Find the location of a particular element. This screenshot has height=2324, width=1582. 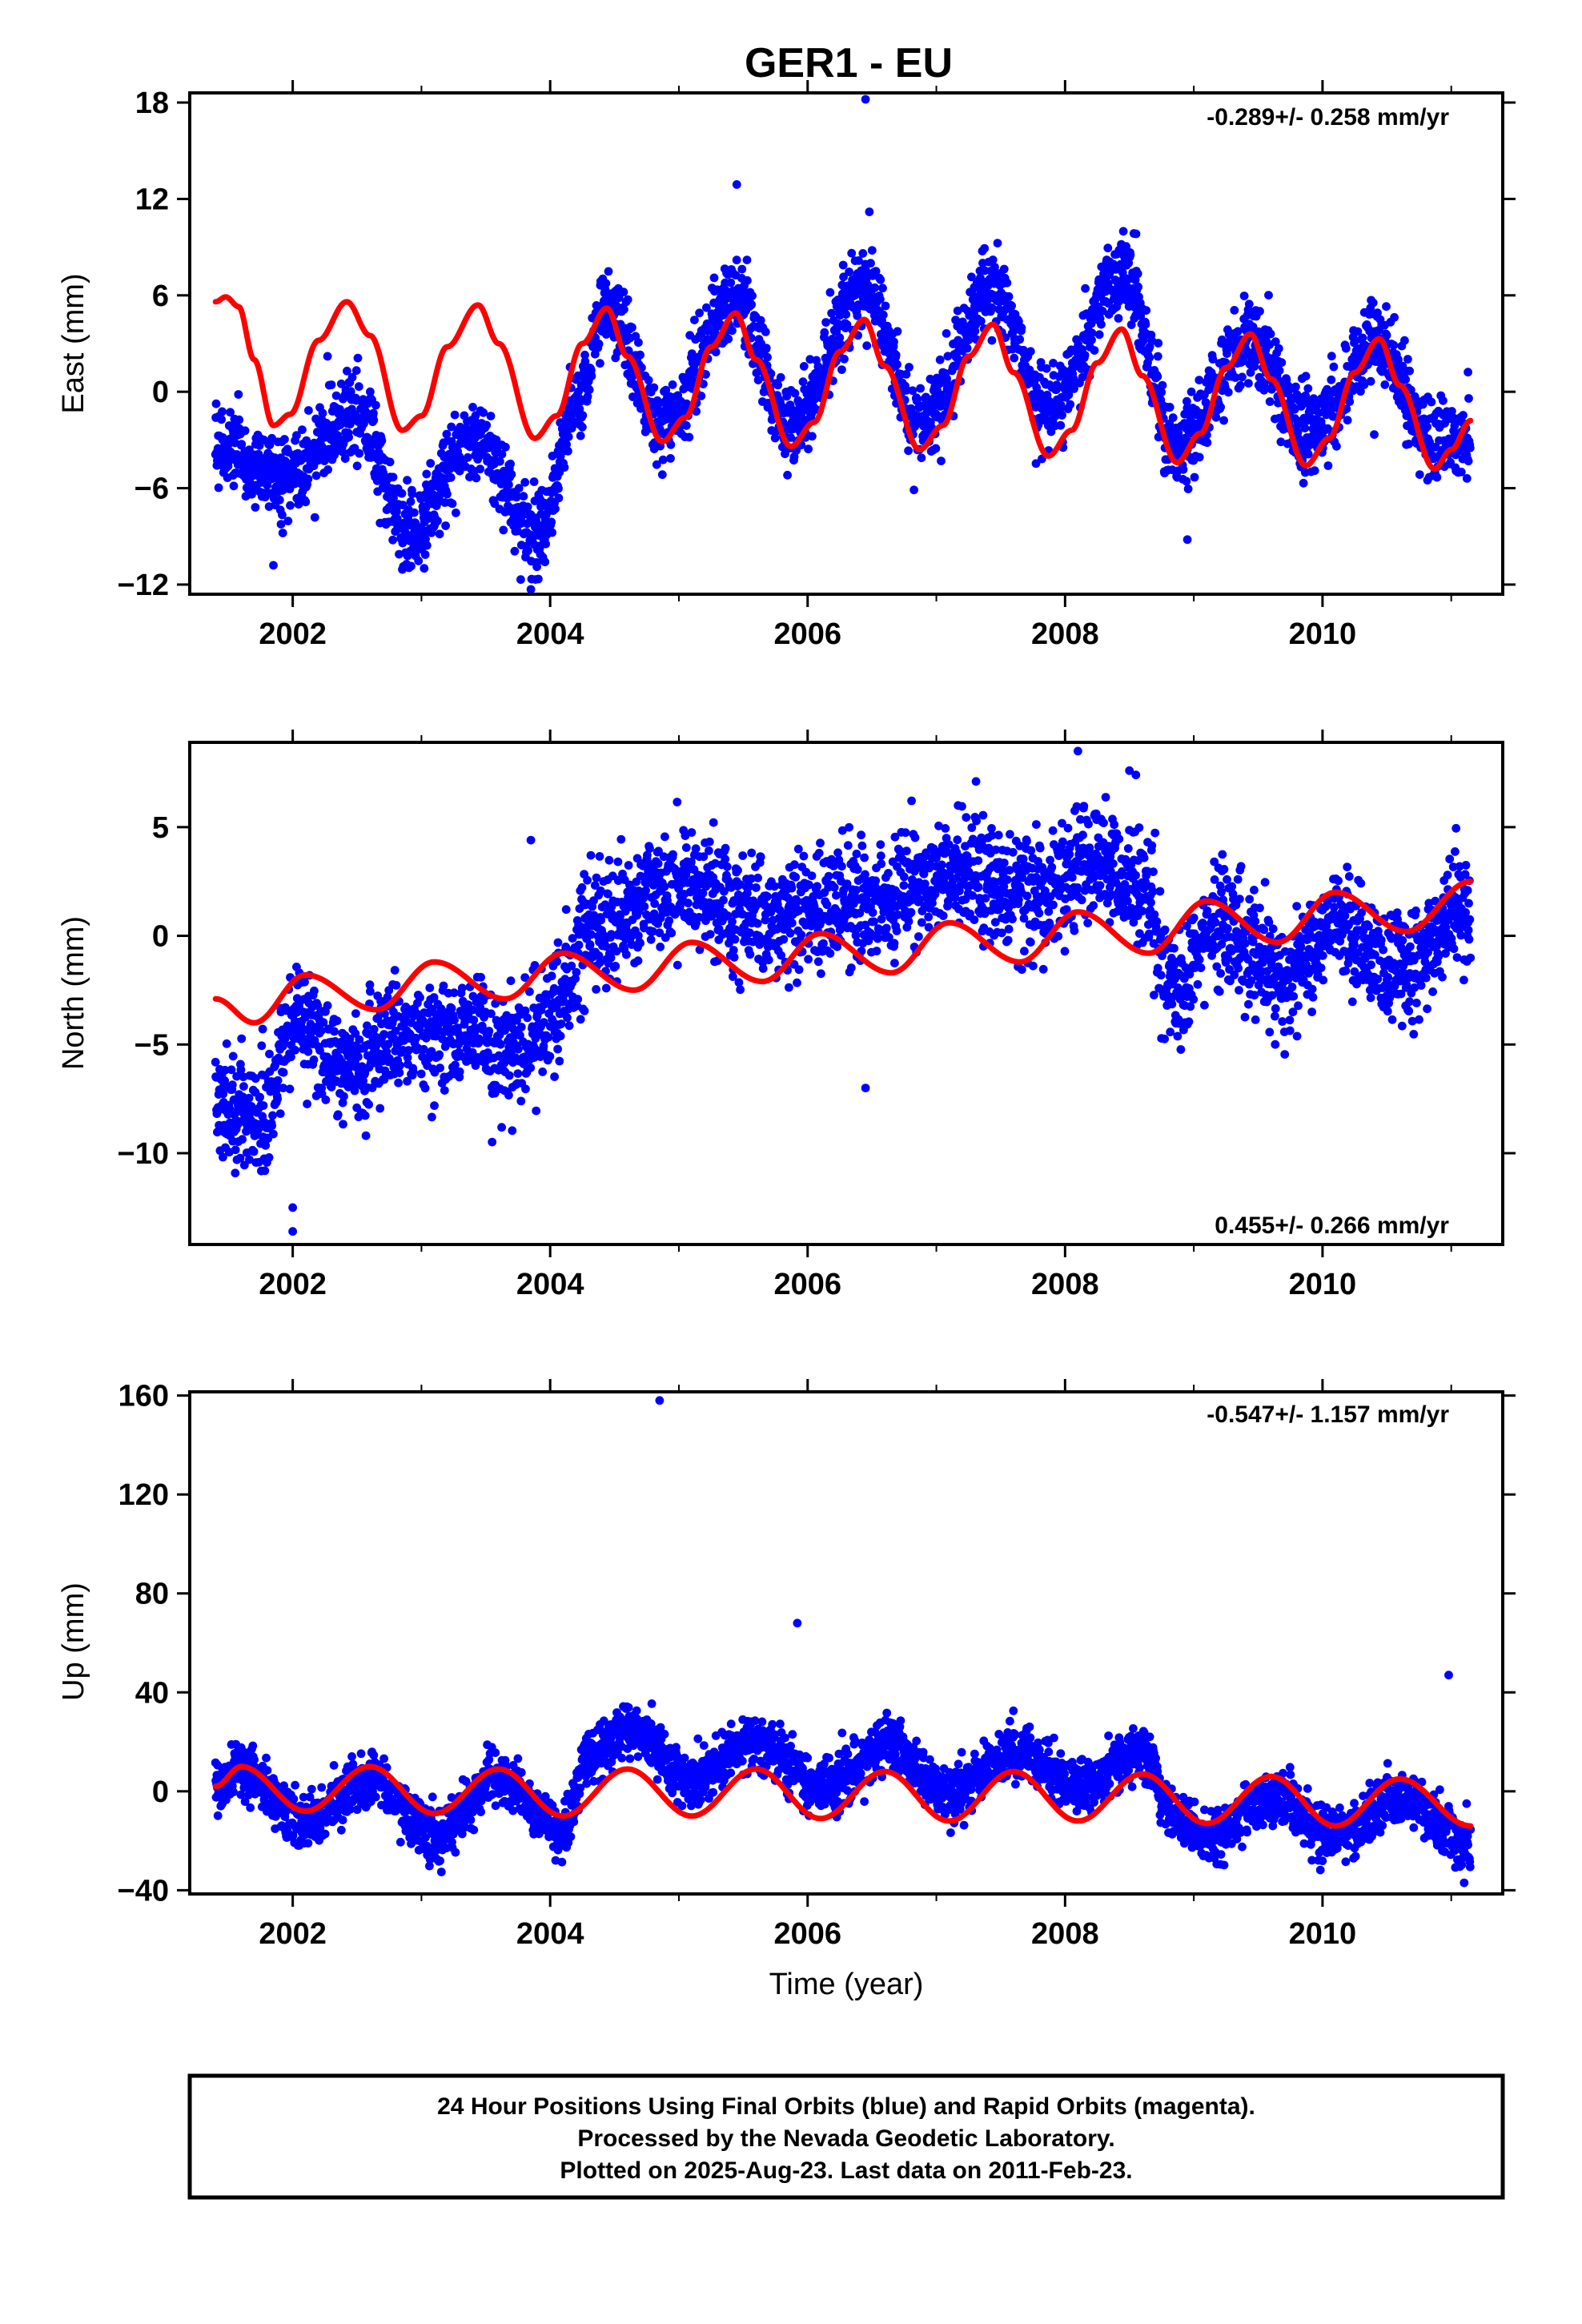

east-y-tick-label: 12 is located at coordinates (152, 199).